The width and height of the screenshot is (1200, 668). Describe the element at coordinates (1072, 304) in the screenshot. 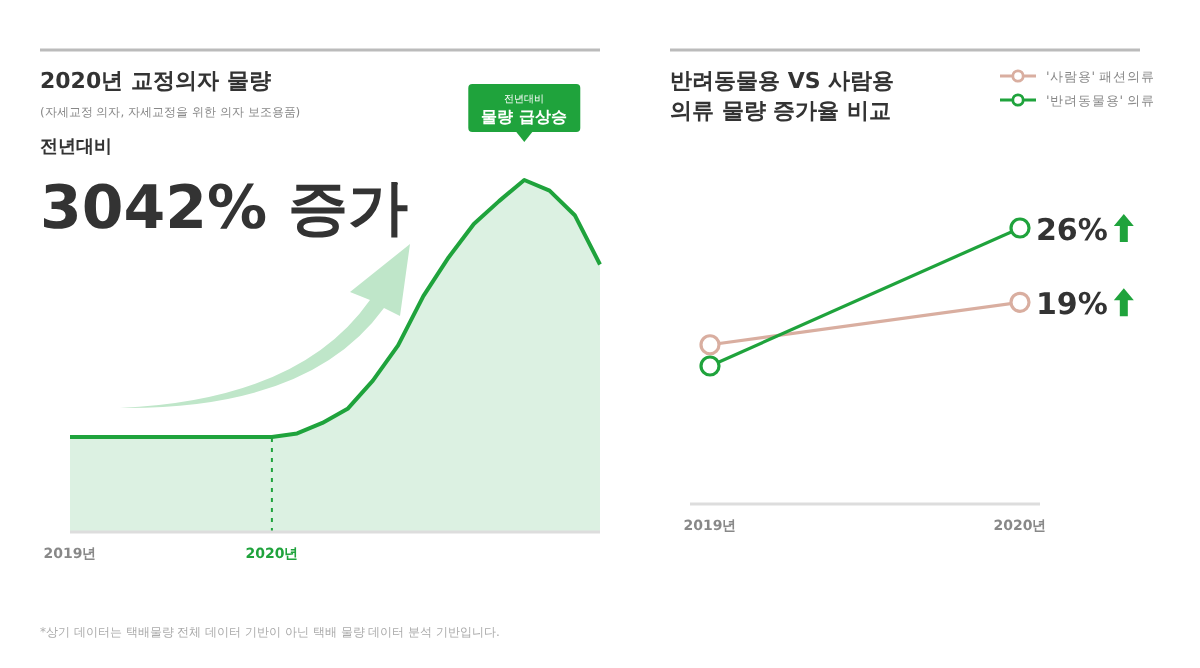

I see `data-label: 19%` at that location.